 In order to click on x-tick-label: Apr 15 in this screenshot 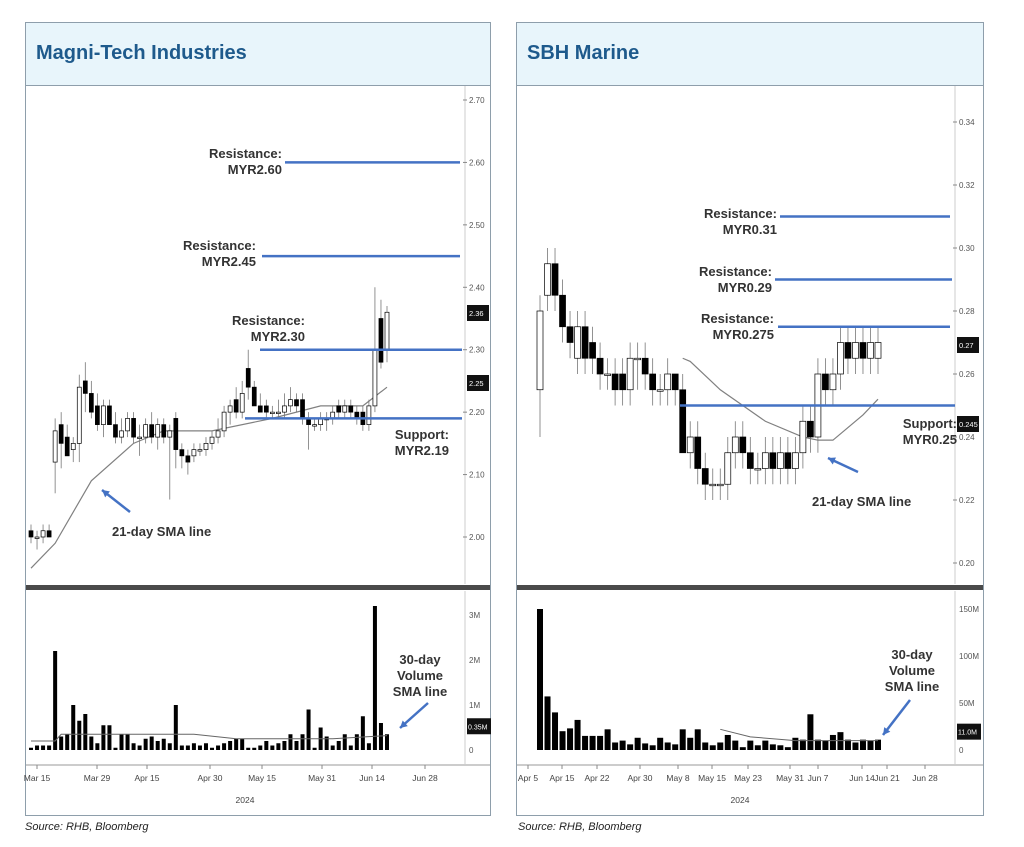, I will do `click(146, 778)`.